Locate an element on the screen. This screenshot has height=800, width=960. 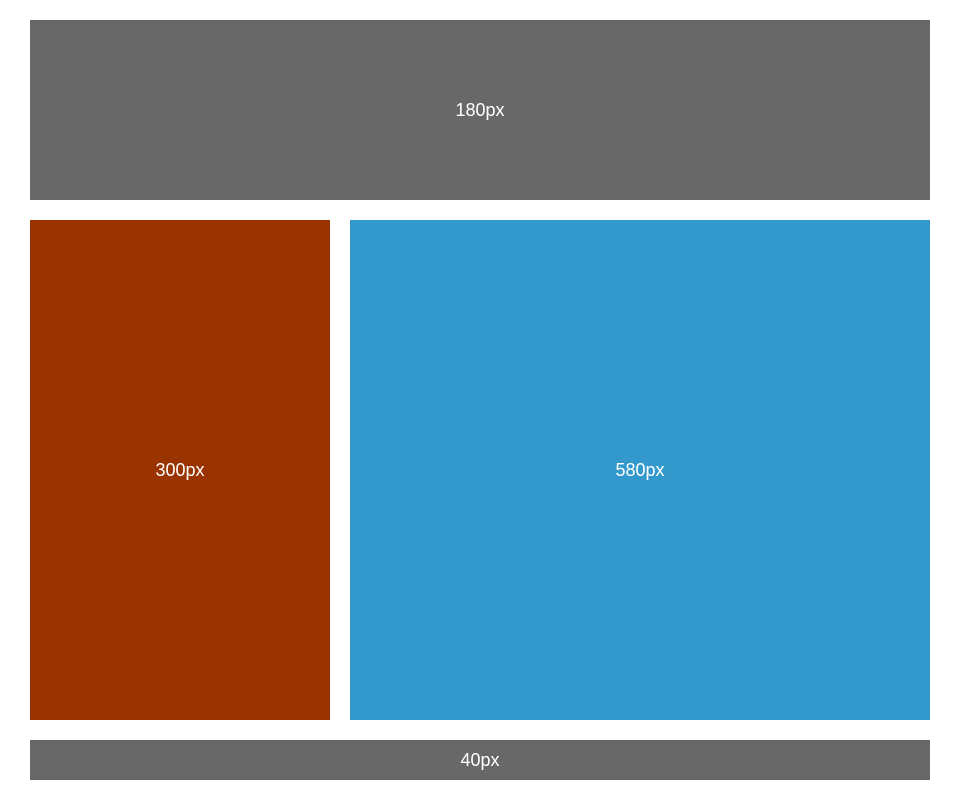
footer-panel-label: 40px is located at coordinates (480, 760).